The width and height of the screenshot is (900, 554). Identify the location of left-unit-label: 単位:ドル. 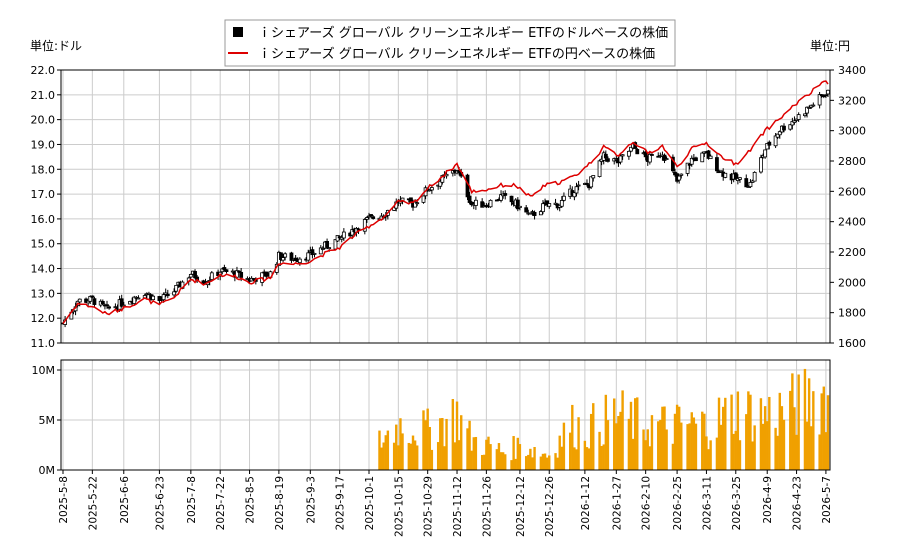
(56, 45).